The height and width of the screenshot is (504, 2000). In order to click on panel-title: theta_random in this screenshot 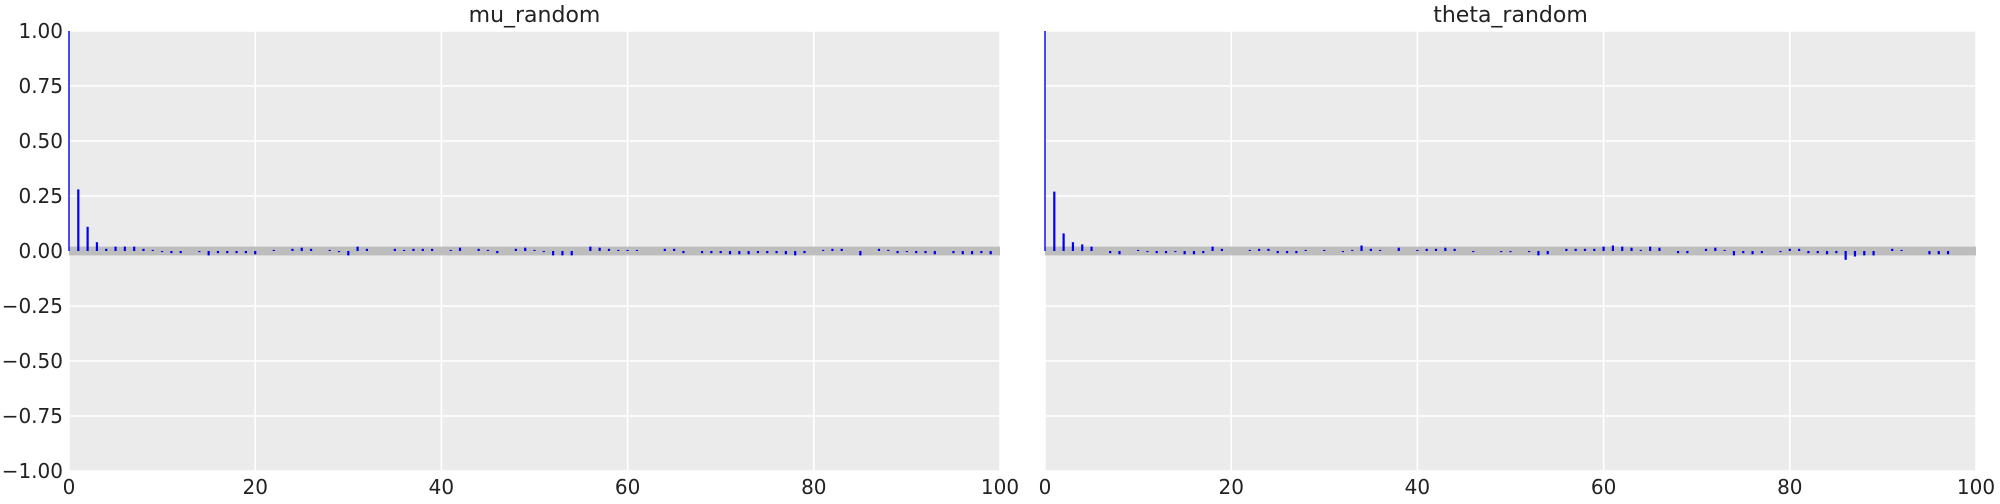, I will do `click(1510, 15)`.